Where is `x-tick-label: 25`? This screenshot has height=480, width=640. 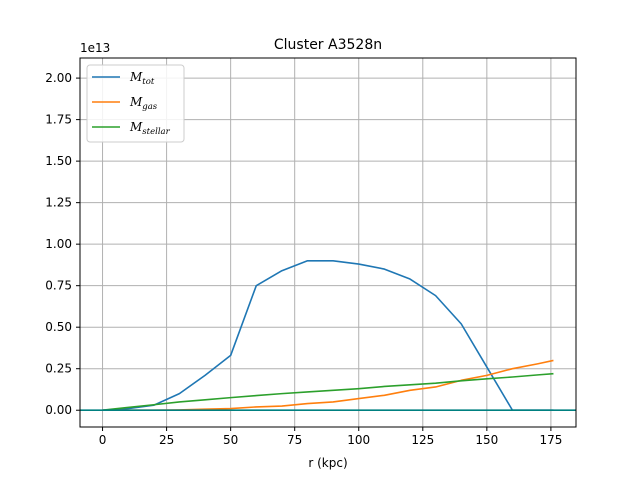
x-tick-label: 25 is located at coordinates (166, 440).